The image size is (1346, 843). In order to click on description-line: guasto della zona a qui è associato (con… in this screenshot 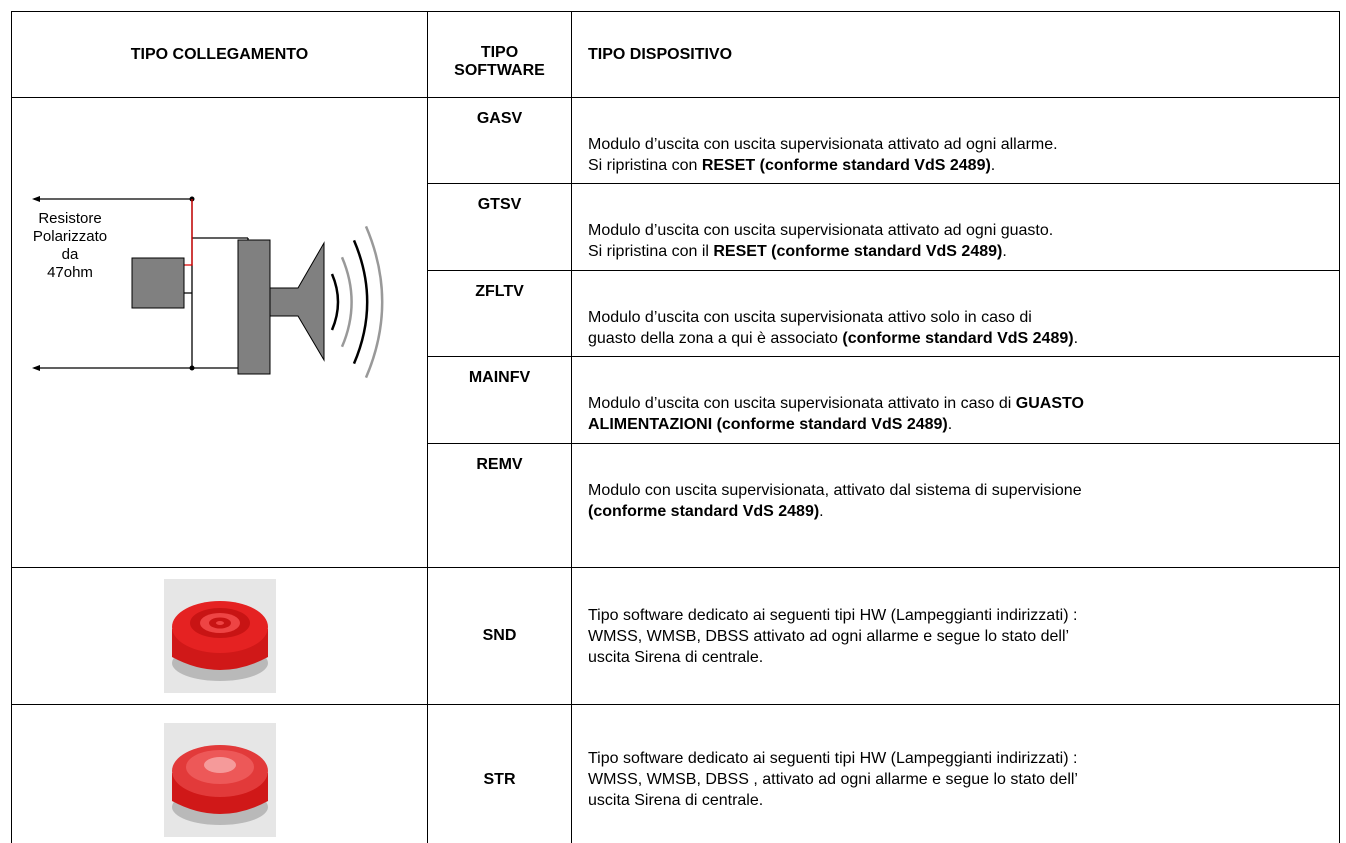, I will do `click(960, 338)`.